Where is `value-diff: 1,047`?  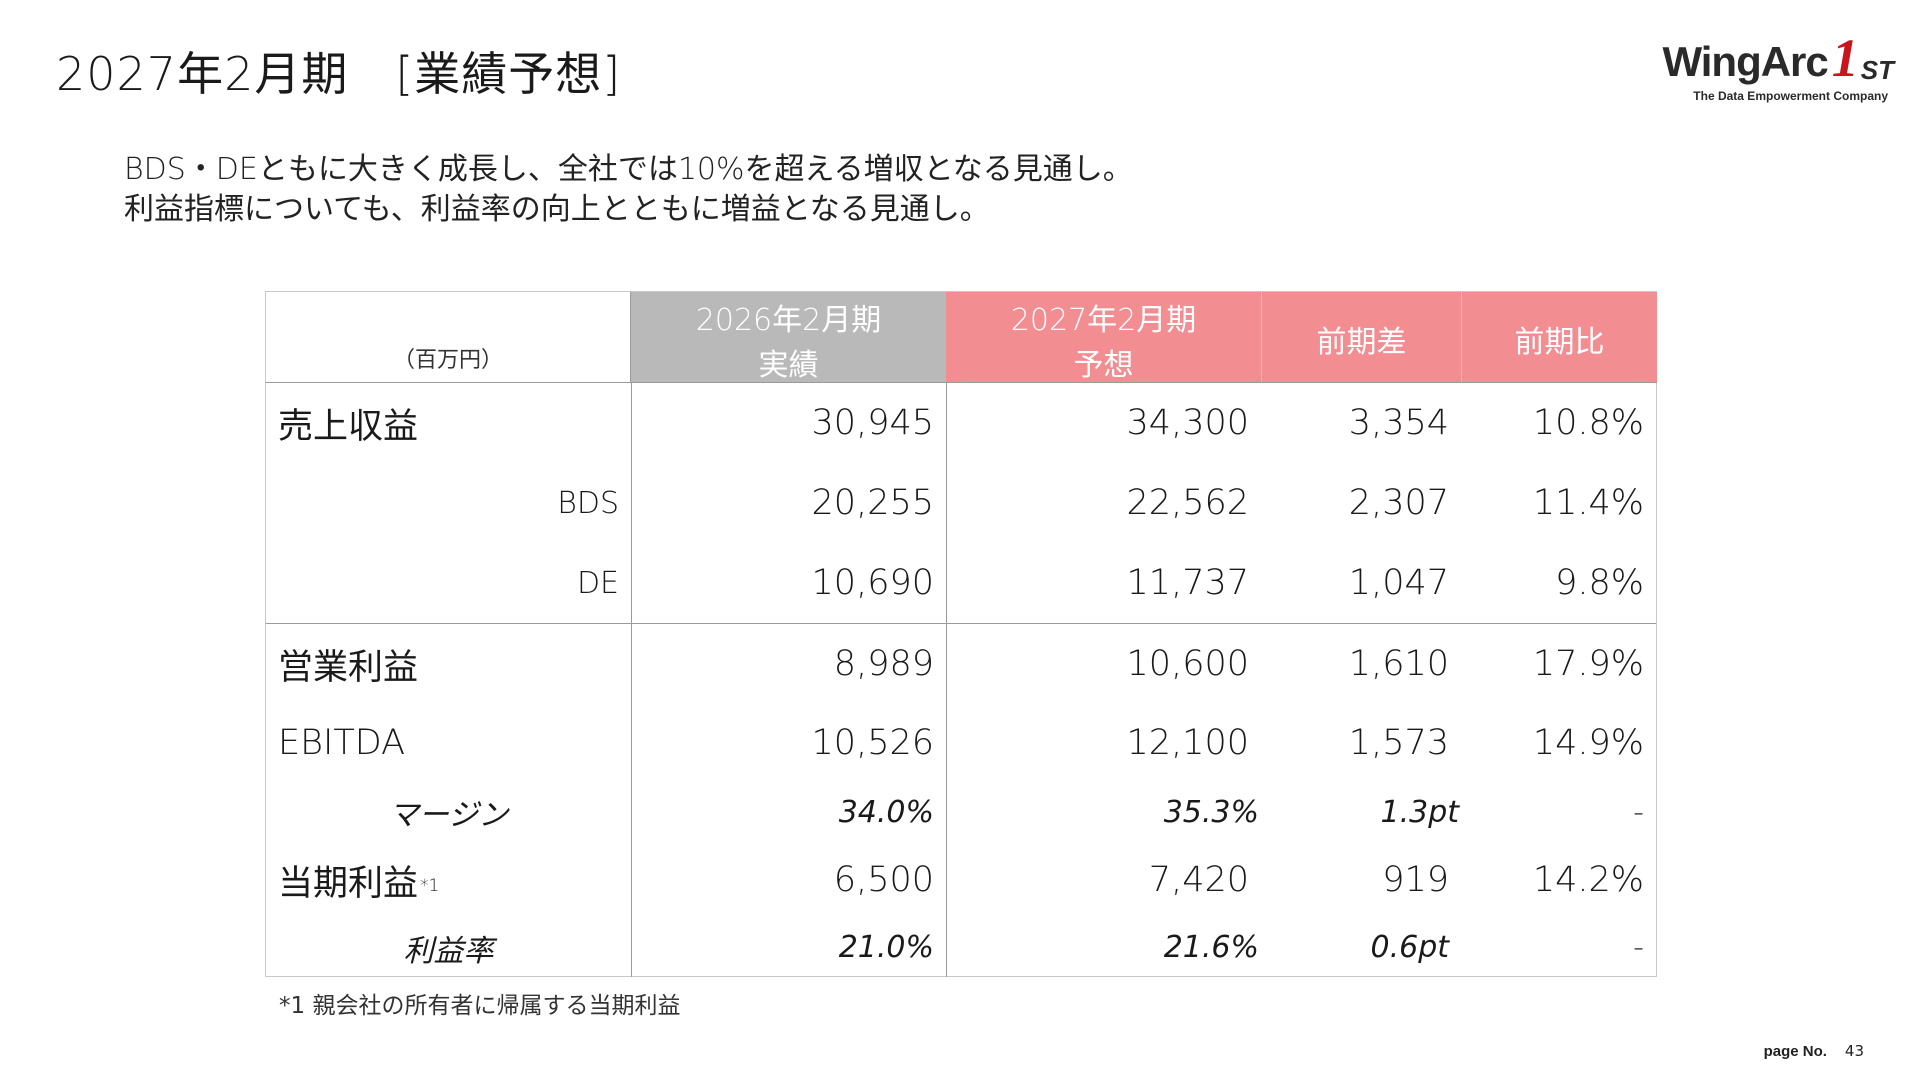 value-diff: 1,047 is located at coordinates (1398, 583).